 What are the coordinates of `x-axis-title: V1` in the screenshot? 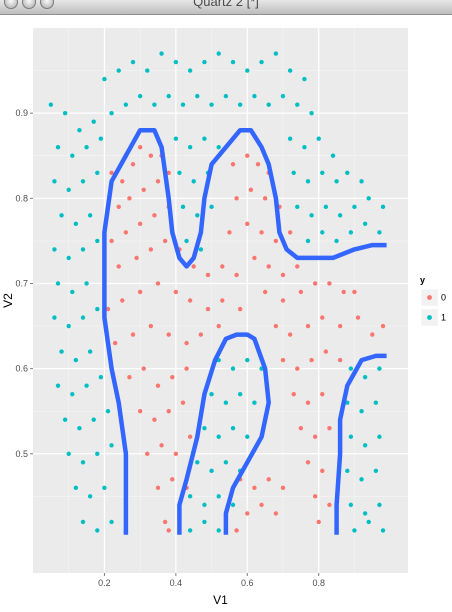 It's located at (220, 600).